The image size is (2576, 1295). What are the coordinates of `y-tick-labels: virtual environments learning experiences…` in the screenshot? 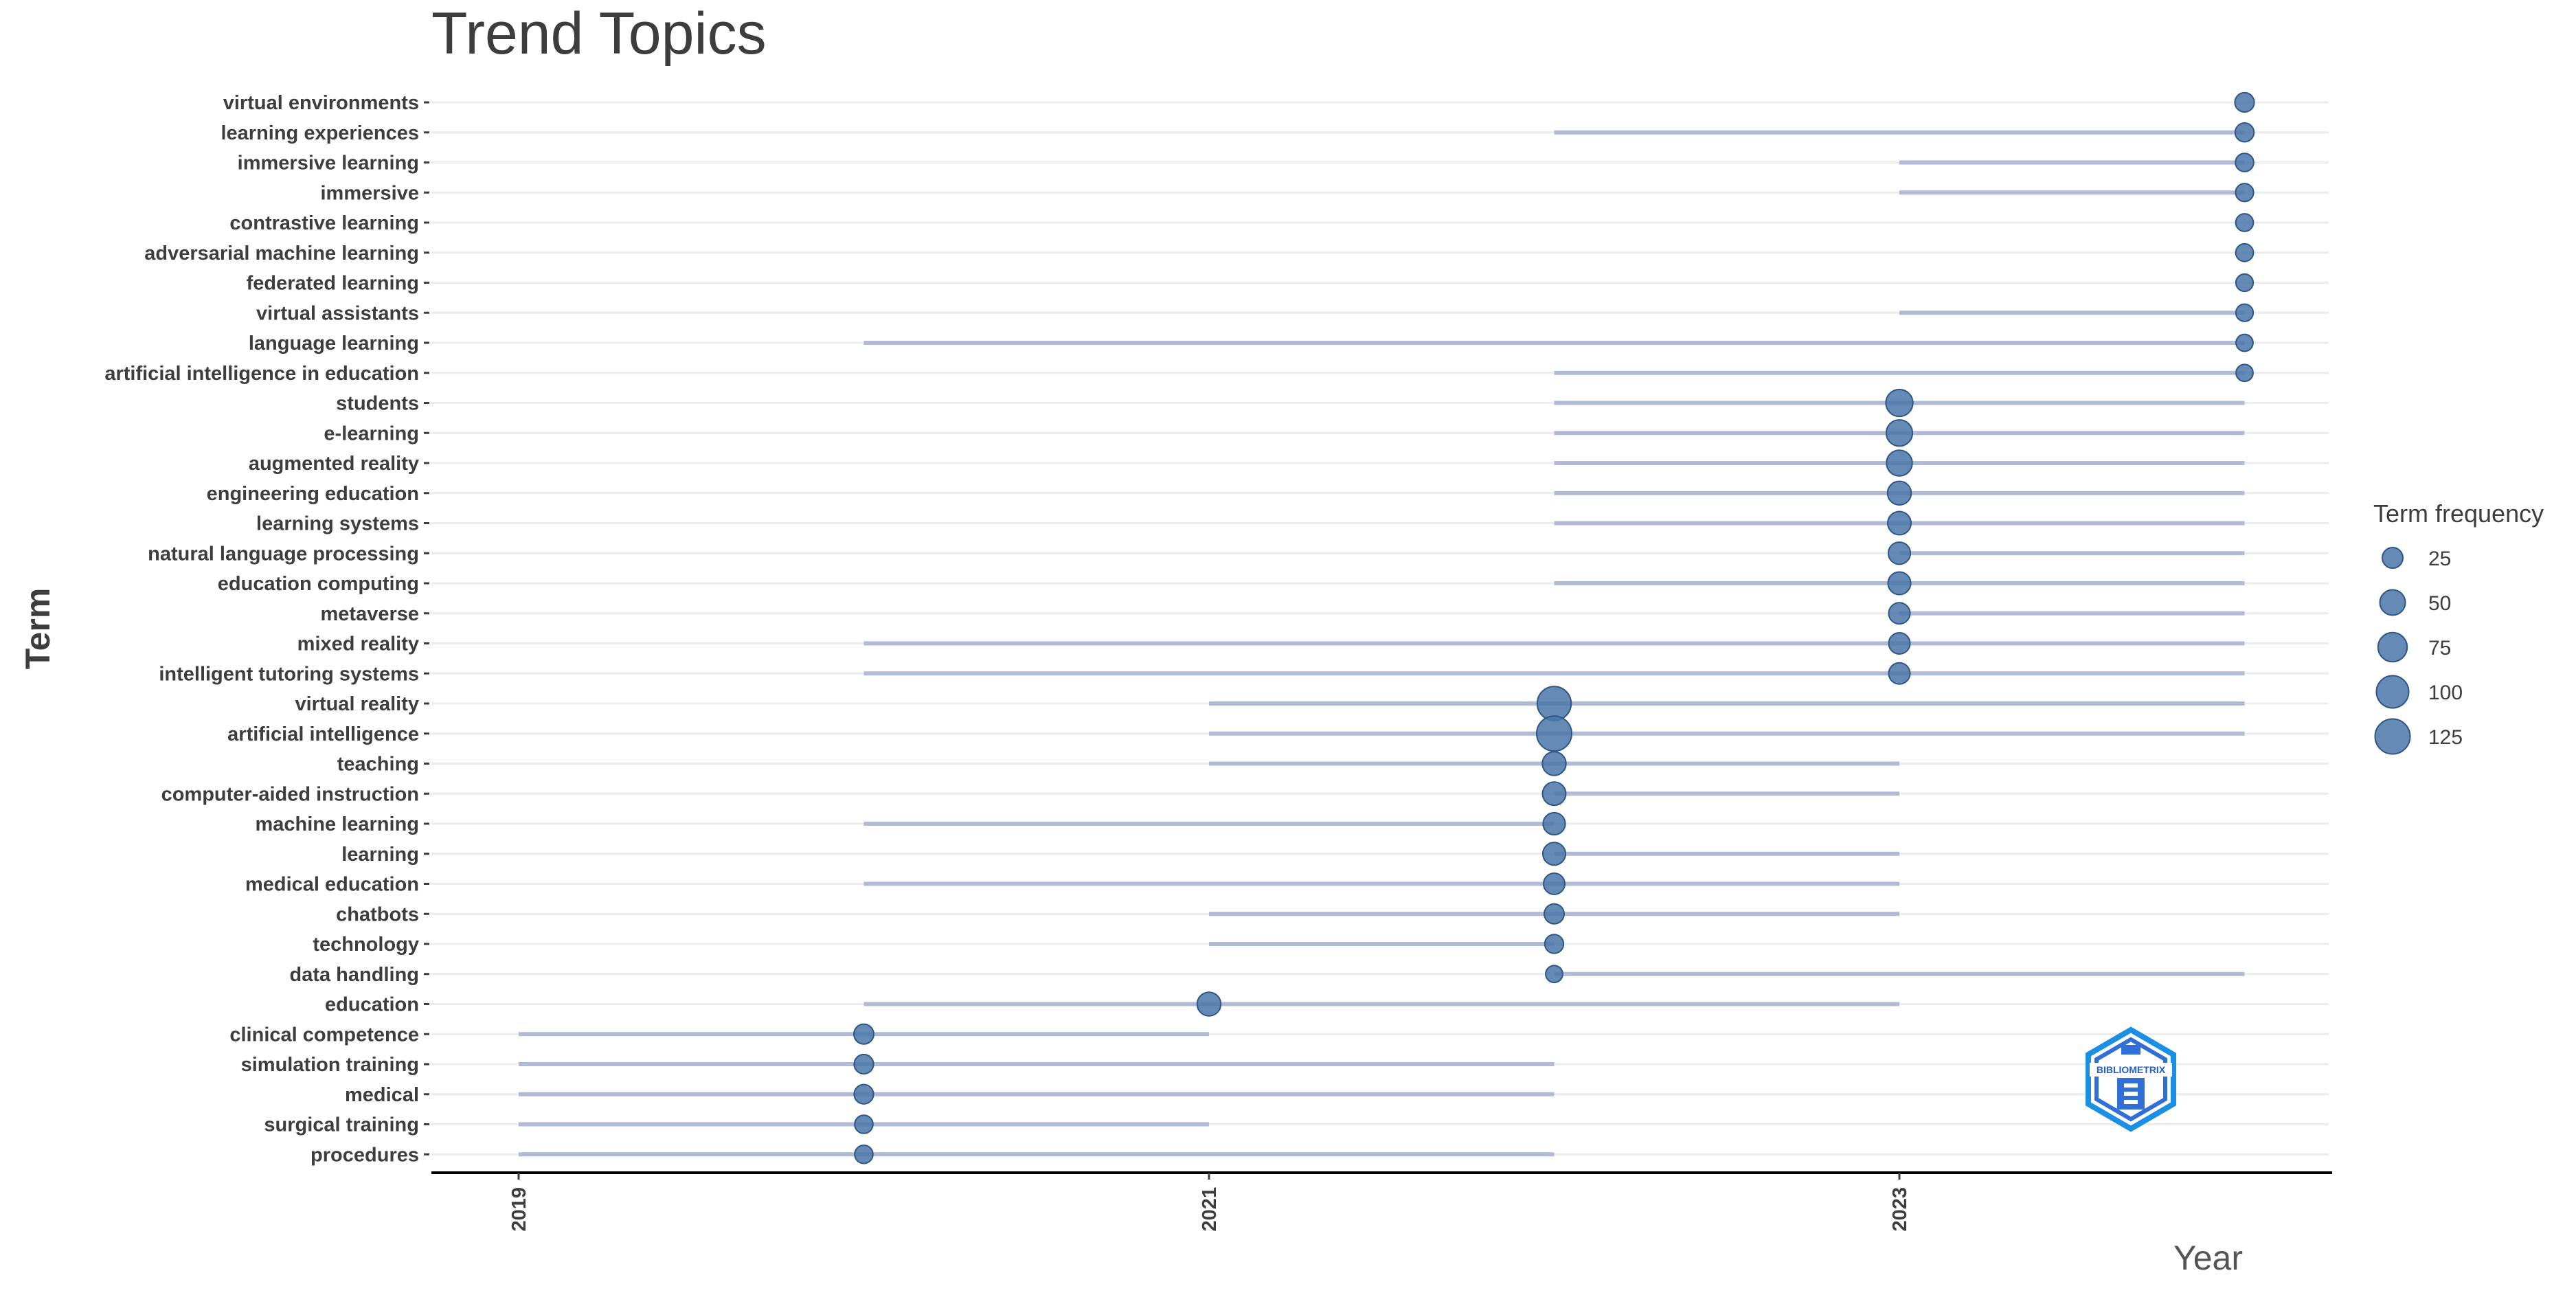 It's located at (266, 629).